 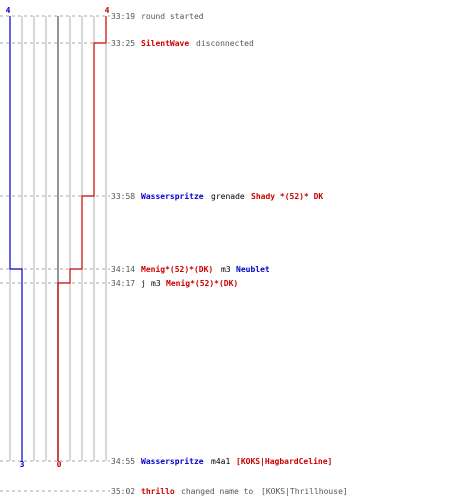 I want to click on event-text: grenade, so click(x=228, y=196).